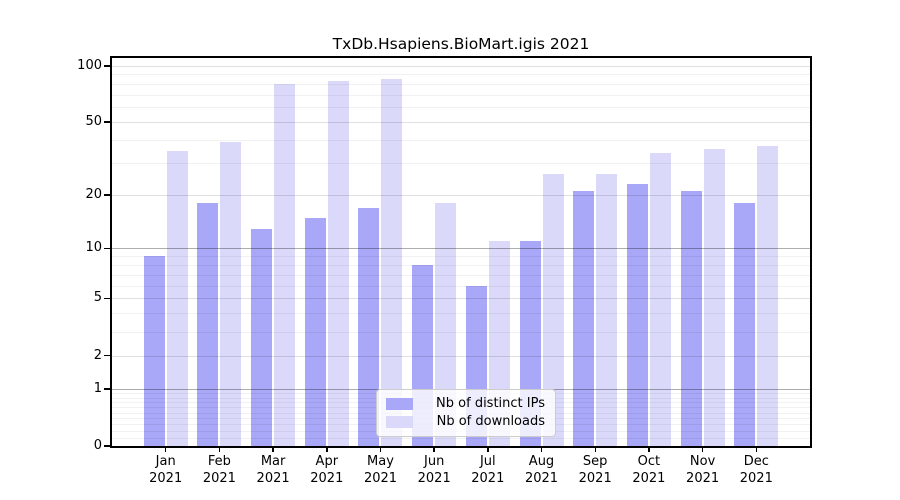 The width and height of the screenshot is (900, 500). I want to click on x-tick-month: Jul, so click(487, 461).